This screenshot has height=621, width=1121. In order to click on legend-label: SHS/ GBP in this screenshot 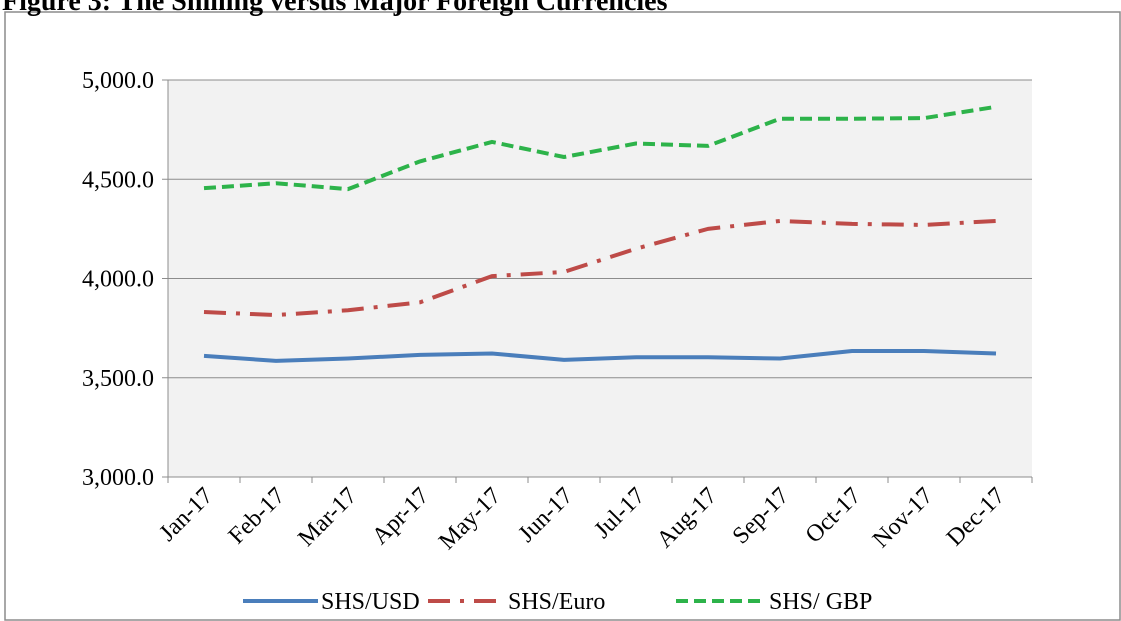, I will do `click(820, 602)`.